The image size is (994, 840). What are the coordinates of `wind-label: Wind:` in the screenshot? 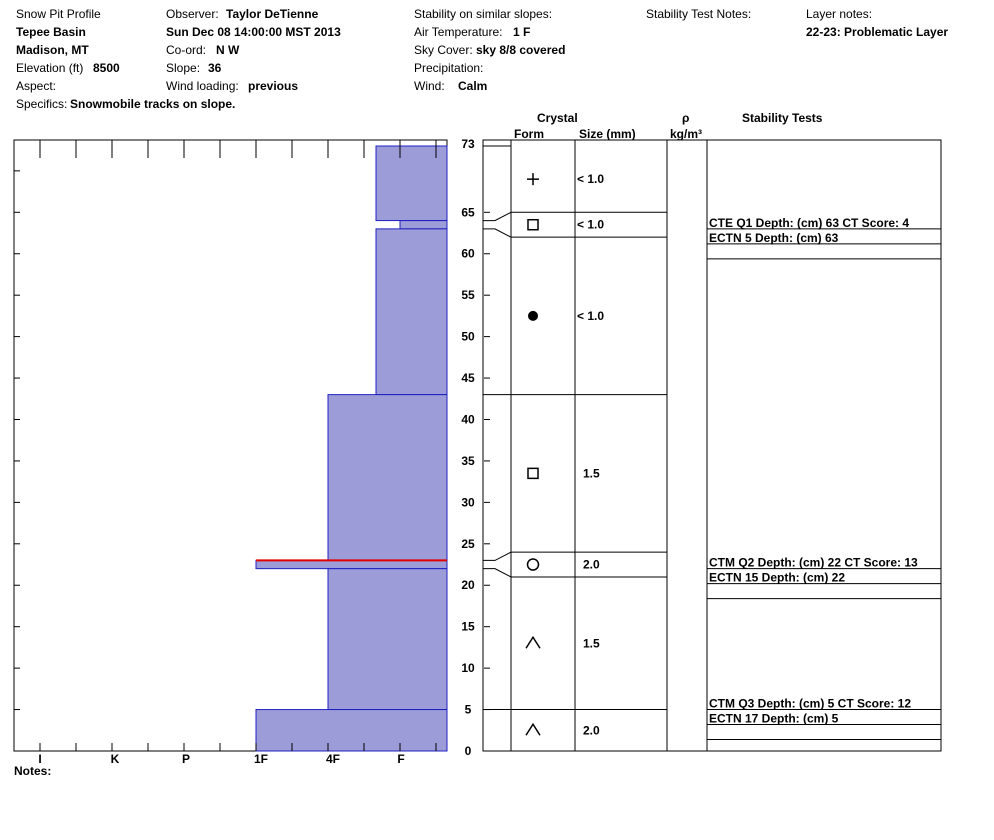 It's located at (429, 86).